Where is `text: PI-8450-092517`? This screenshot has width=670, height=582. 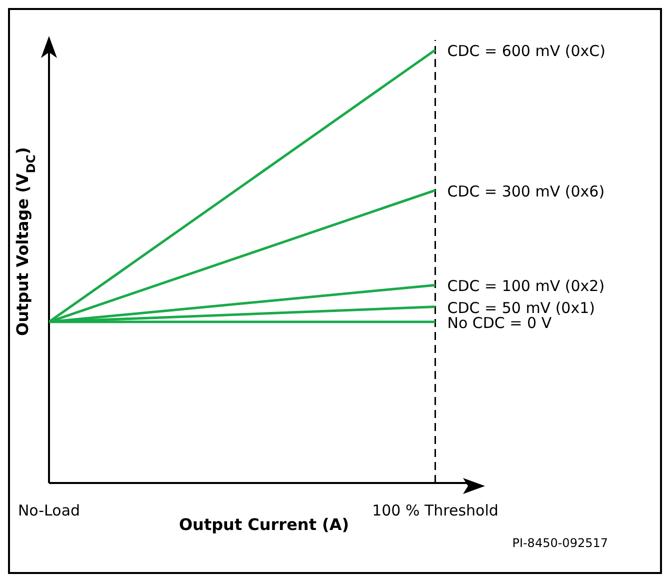
text: PI-8450-092517 is located at coordinates (560, 543).